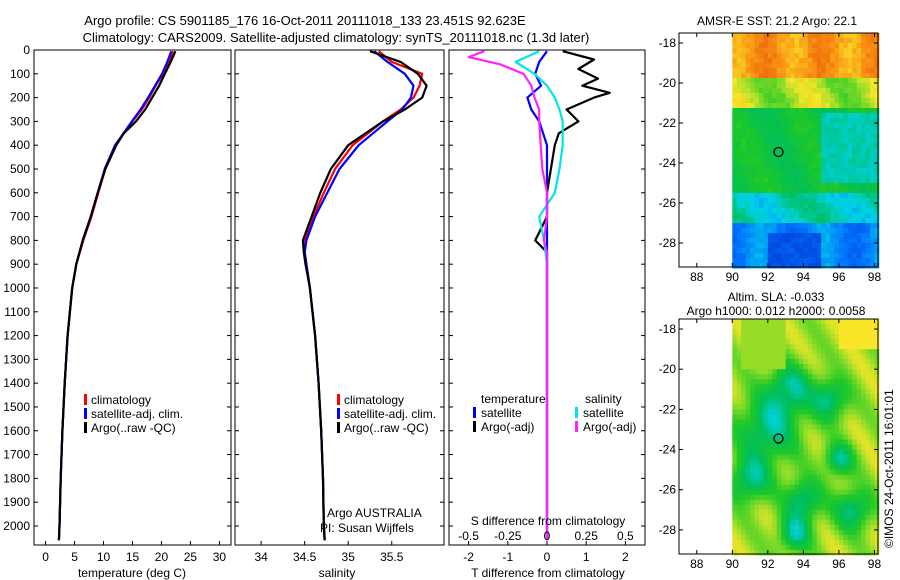 The height and width of the screenshot is (580, 900). Describe the element at coordinates (85, 399) in the screenshot. I see `legend-swatch-climatology` at that location.